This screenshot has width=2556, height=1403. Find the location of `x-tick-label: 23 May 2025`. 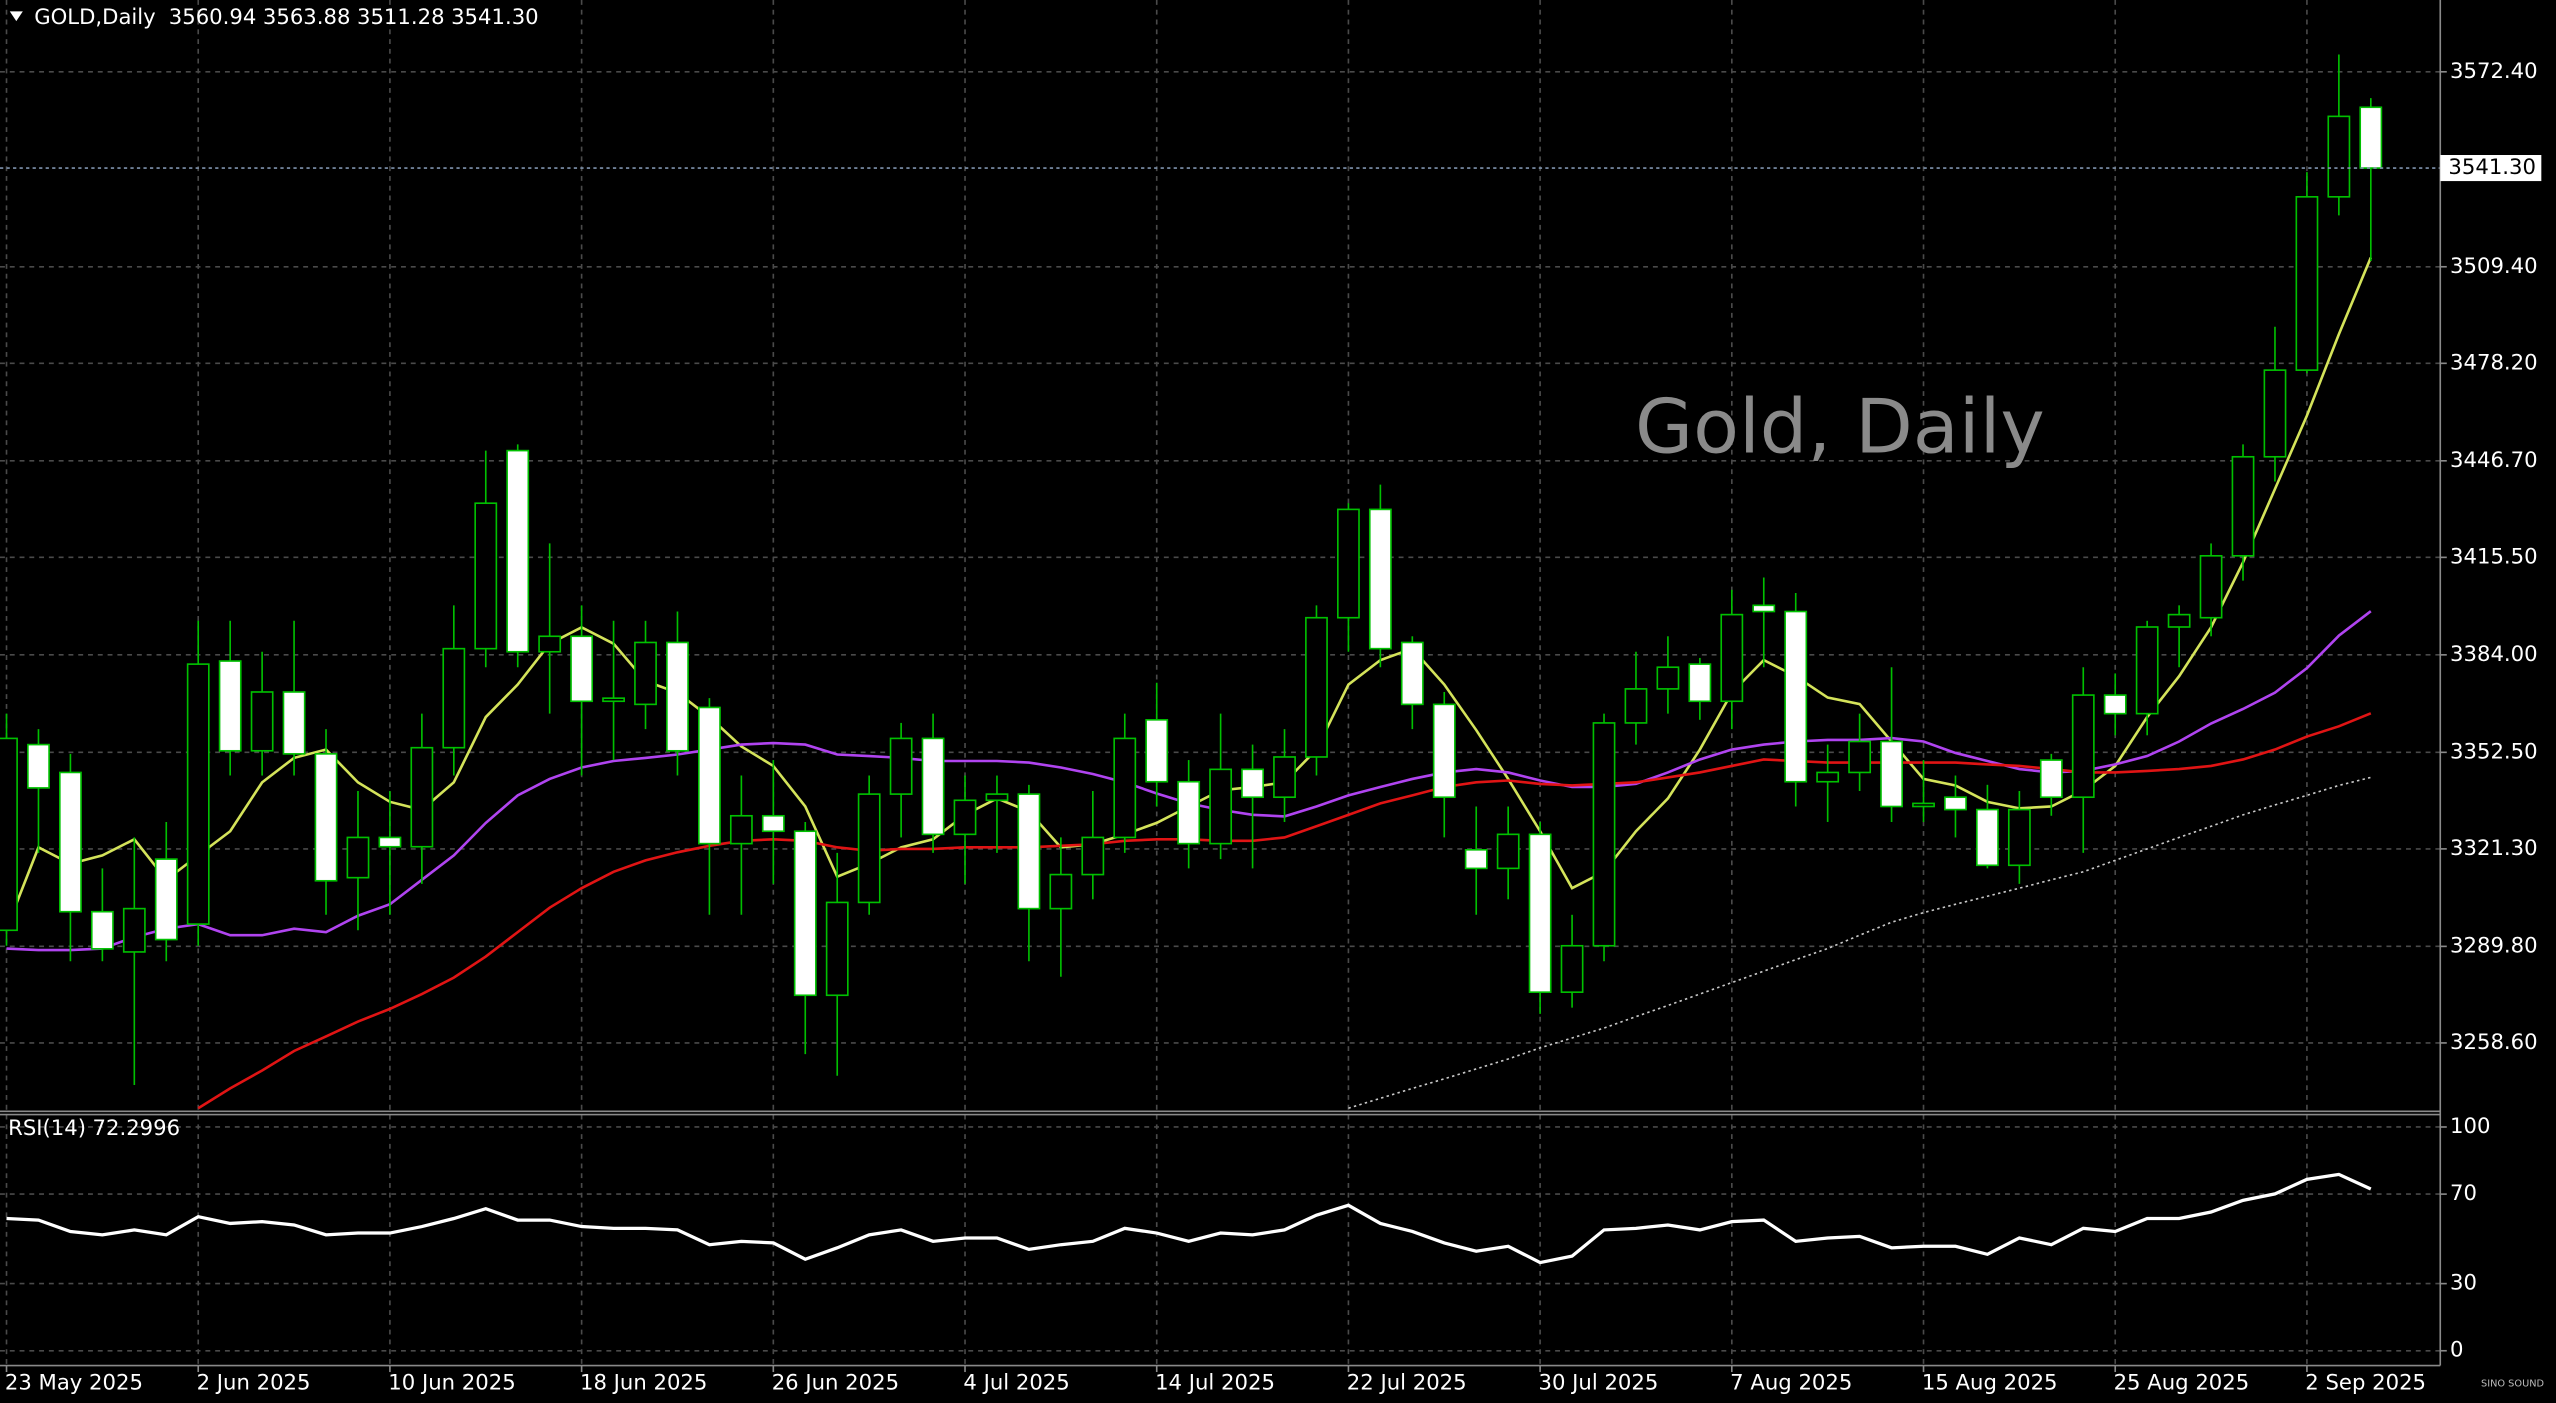

x-tick-label: 23 May 2025 is located at coordinates (74, 1381).